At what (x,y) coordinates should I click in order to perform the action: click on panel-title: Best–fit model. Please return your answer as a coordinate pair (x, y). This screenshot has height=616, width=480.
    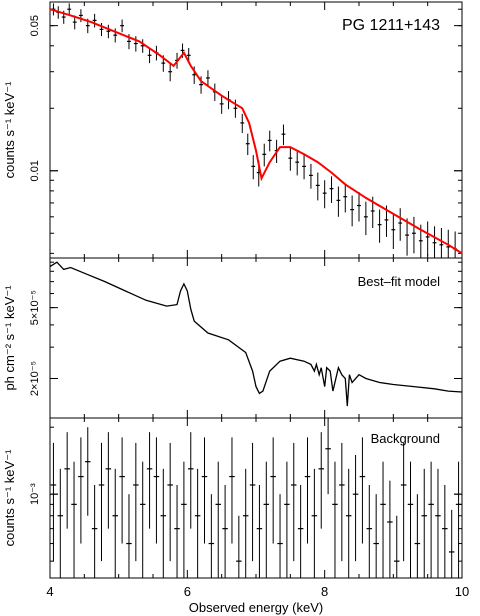
    Looking at the image, I should click on (399, 281).